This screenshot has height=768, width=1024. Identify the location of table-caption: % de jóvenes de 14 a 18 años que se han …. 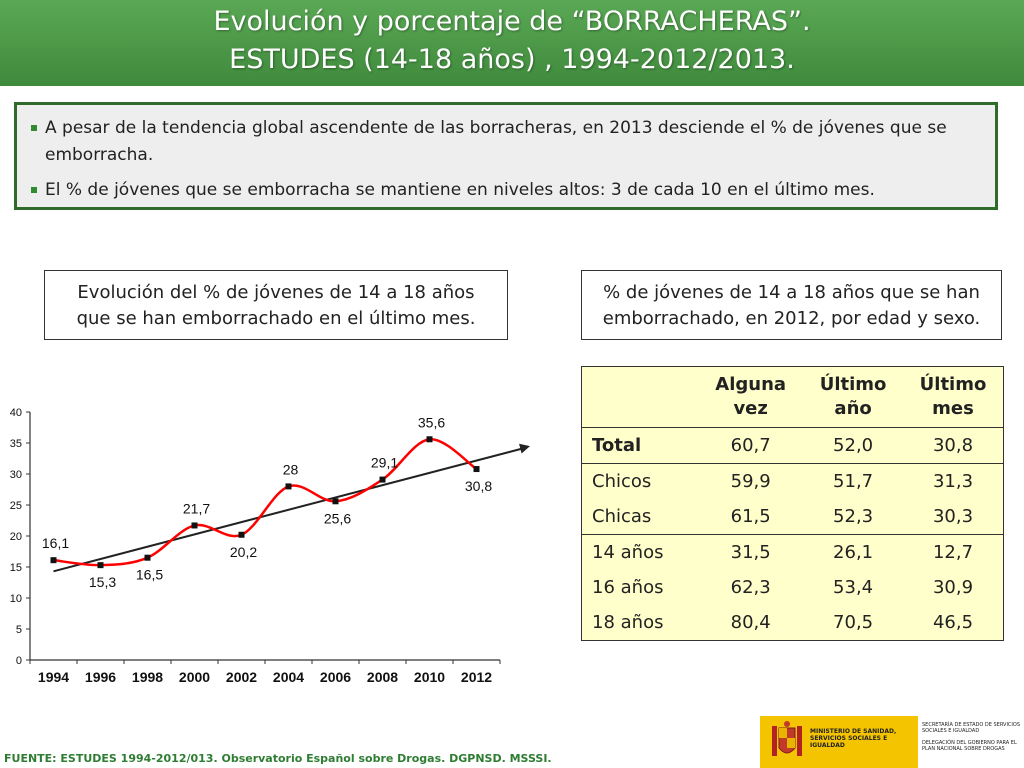
(791, 305).